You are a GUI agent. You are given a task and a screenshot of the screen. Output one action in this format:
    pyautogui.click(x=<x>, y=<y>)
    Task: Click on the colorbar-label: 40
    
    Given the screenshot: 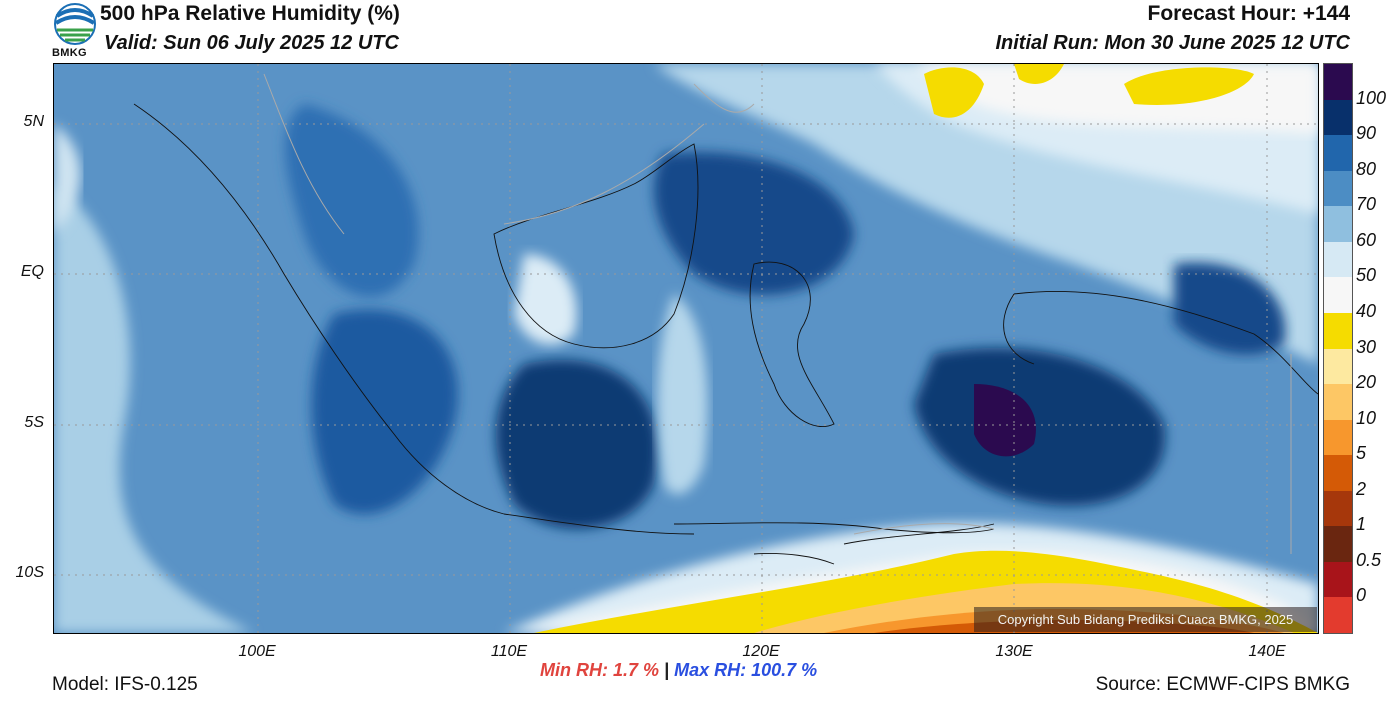 What is the action you would take?
    pyautogui.click(x=1366, y=310)
    